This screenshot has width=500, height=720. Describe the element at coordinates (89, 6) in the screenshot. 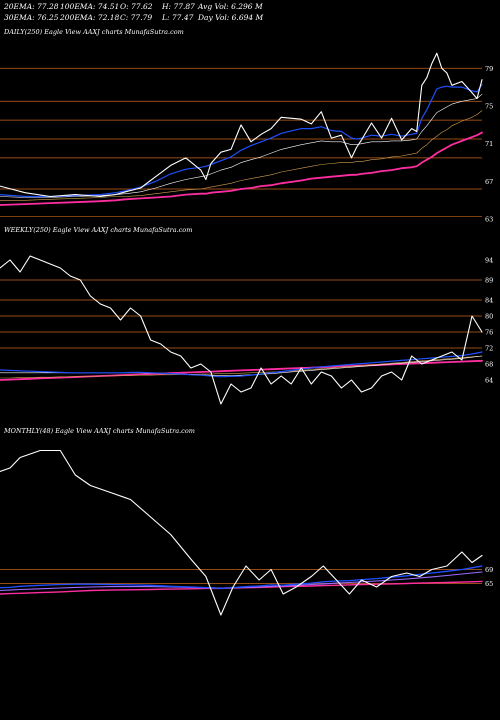

I see `ema100-readout: 100EMA: 74.51` at that location.